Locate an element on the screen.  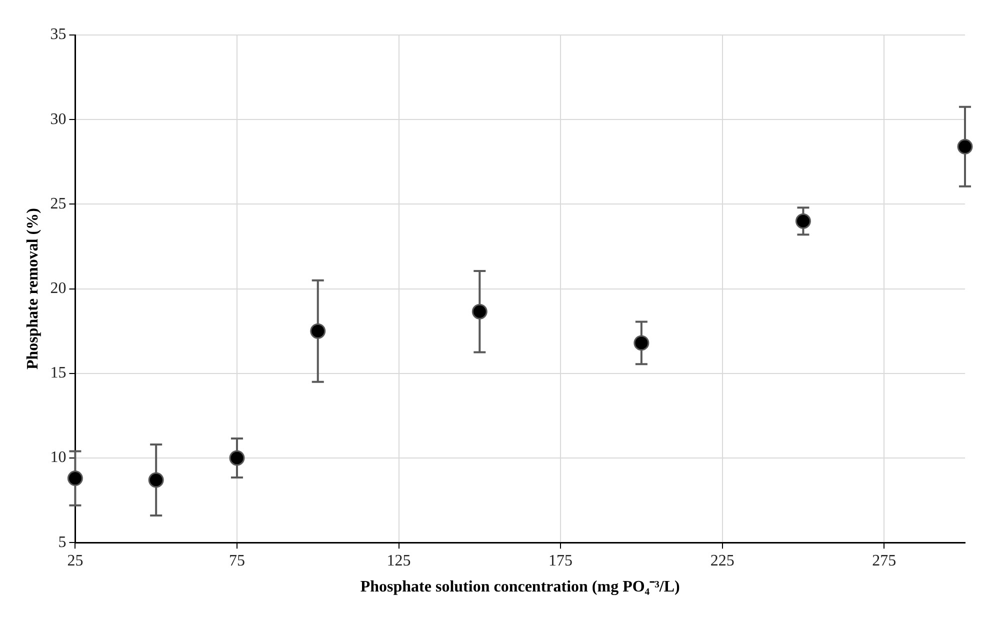
y-tick-label: 35 is located at coordinates (58, 35).